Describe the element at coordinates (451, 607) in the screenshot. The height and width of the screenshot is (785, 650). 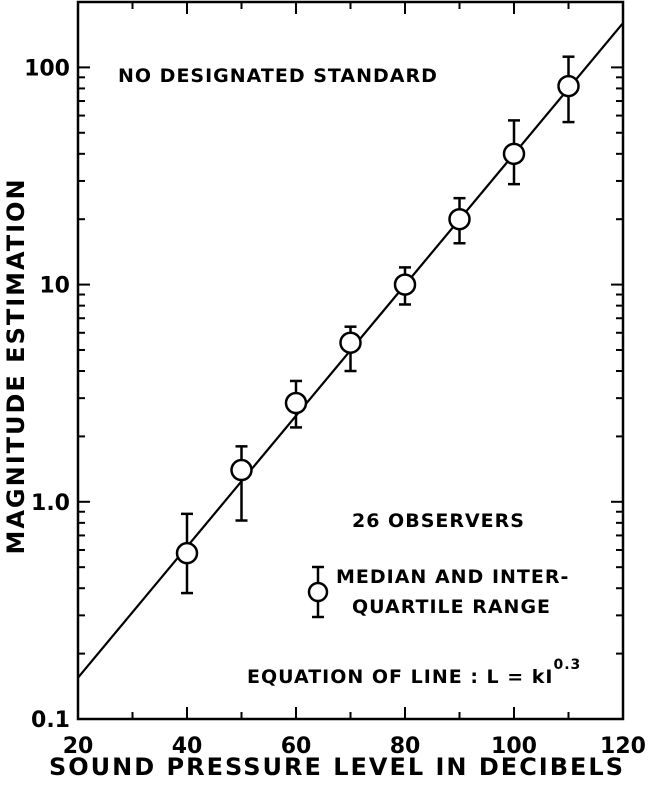
I see `legend-label-line2: QUARTILE RANGE` at that location.